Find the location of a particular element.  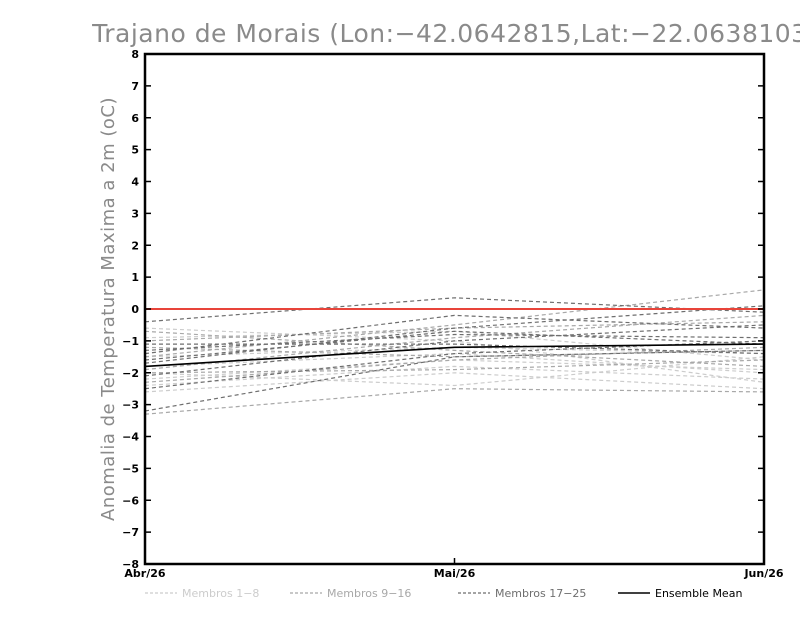

legend-label: Membros 9−16 is located at coordinates (369, 593).